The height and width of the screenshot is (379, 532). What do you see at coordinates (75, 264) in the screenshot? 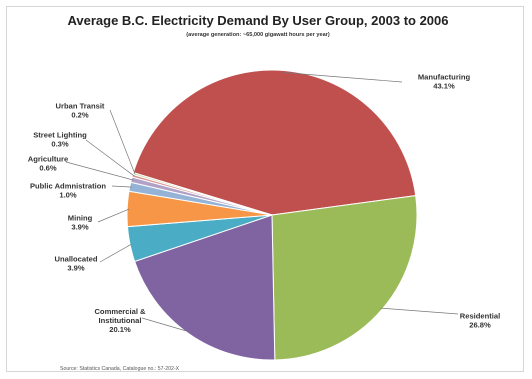
I see `slice-label: Unallocated 3.9%` at bounding box center [75, 264].